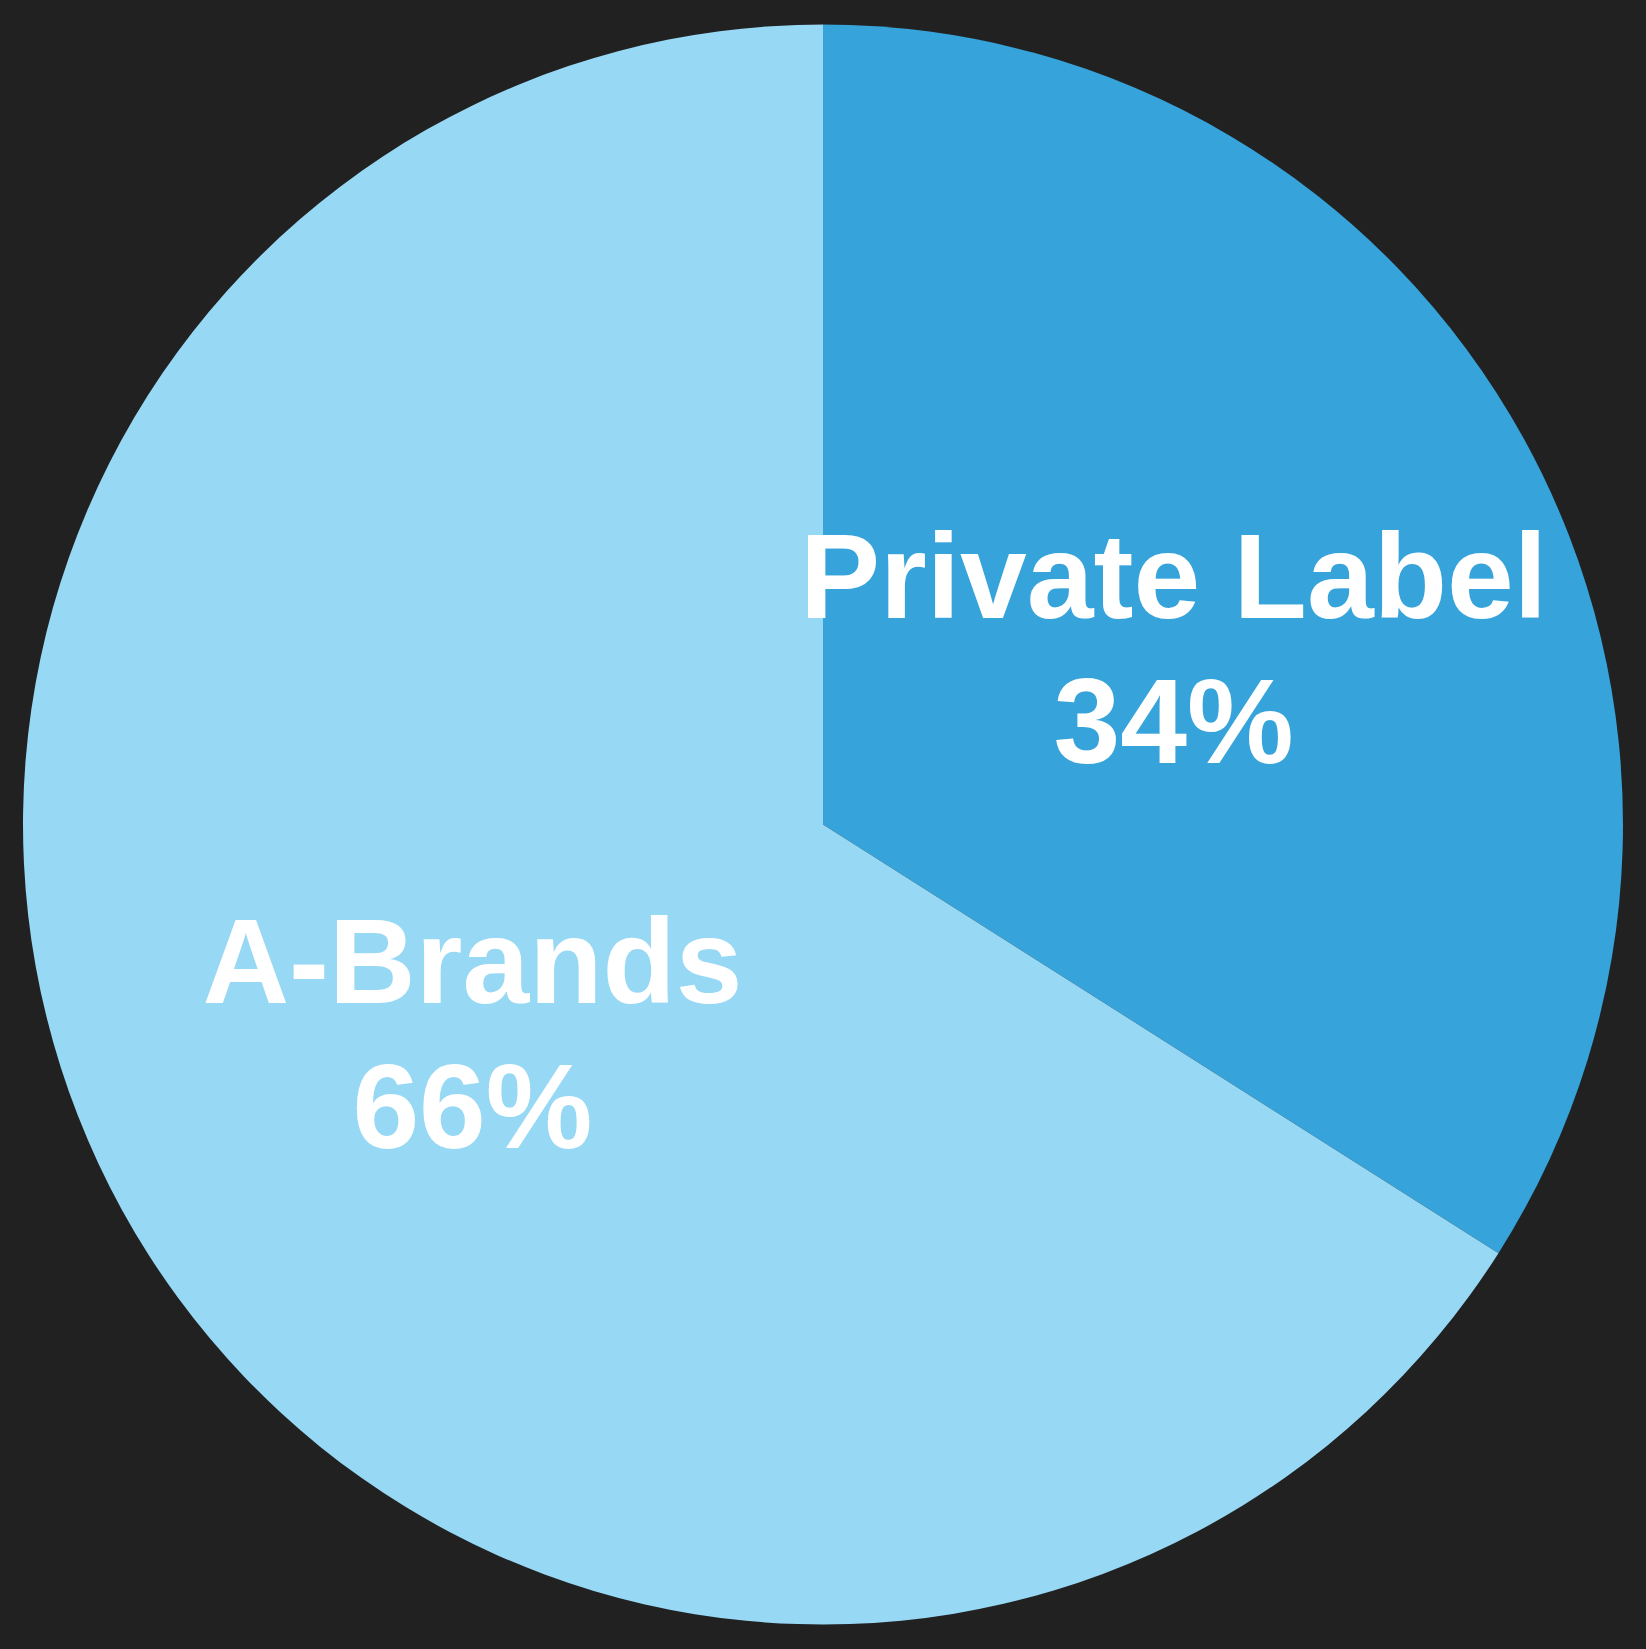  What do you see at coordinates (1174, 575) in the screenshot?
I see `slice-label: Private Label` at bounding box center [1174, 575].